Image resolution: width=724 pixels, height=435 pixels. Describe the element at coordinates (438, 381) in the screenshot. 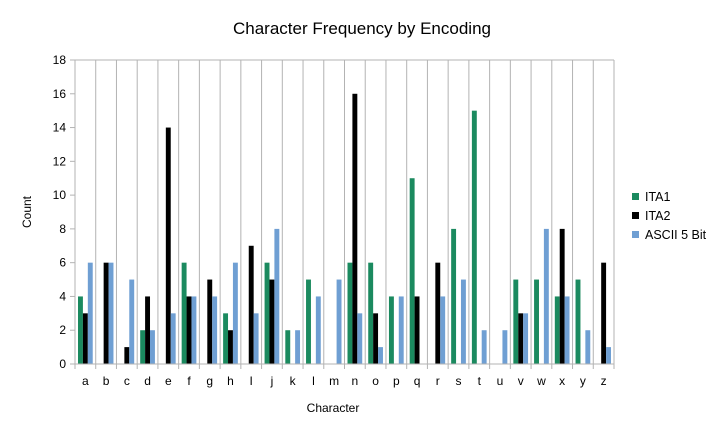

I see `x-tick-label: r` at that location.